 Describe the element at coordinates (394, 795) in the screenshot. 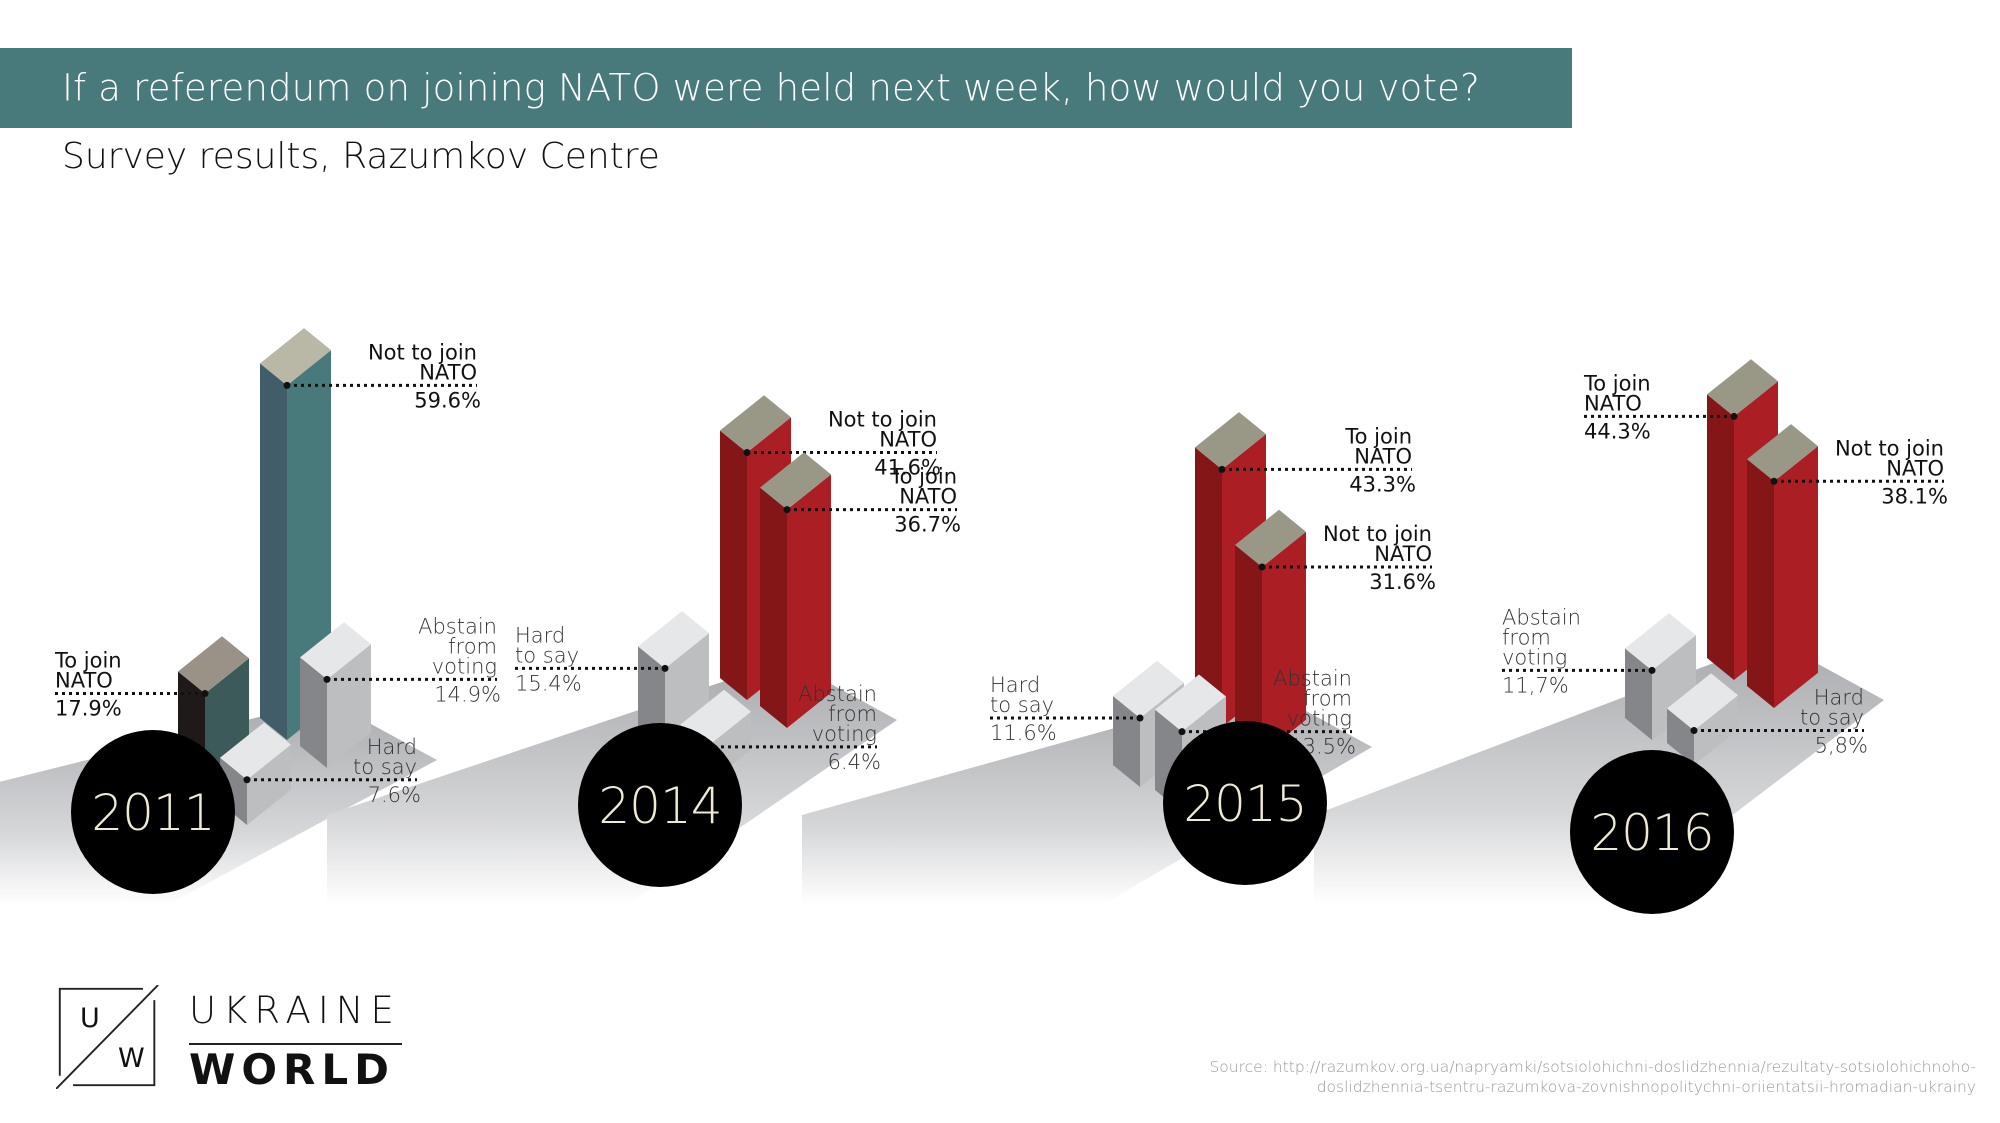

I see `bar-value-label: 7.6%` at that location.